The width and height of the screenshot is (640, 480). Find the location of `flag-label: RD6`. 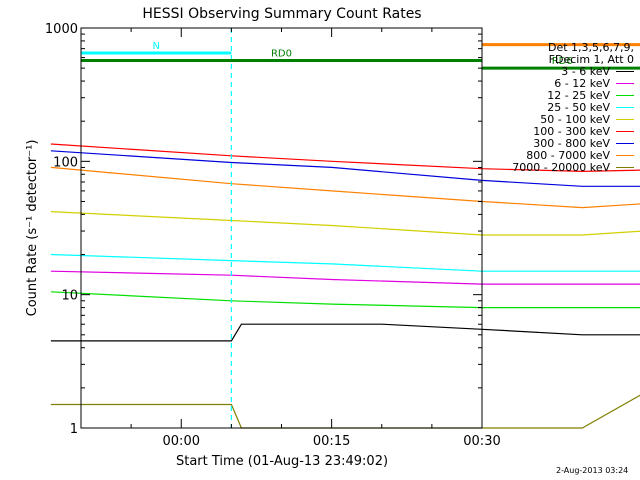

flag-label: RD6 is located at coordinates (562, 61).